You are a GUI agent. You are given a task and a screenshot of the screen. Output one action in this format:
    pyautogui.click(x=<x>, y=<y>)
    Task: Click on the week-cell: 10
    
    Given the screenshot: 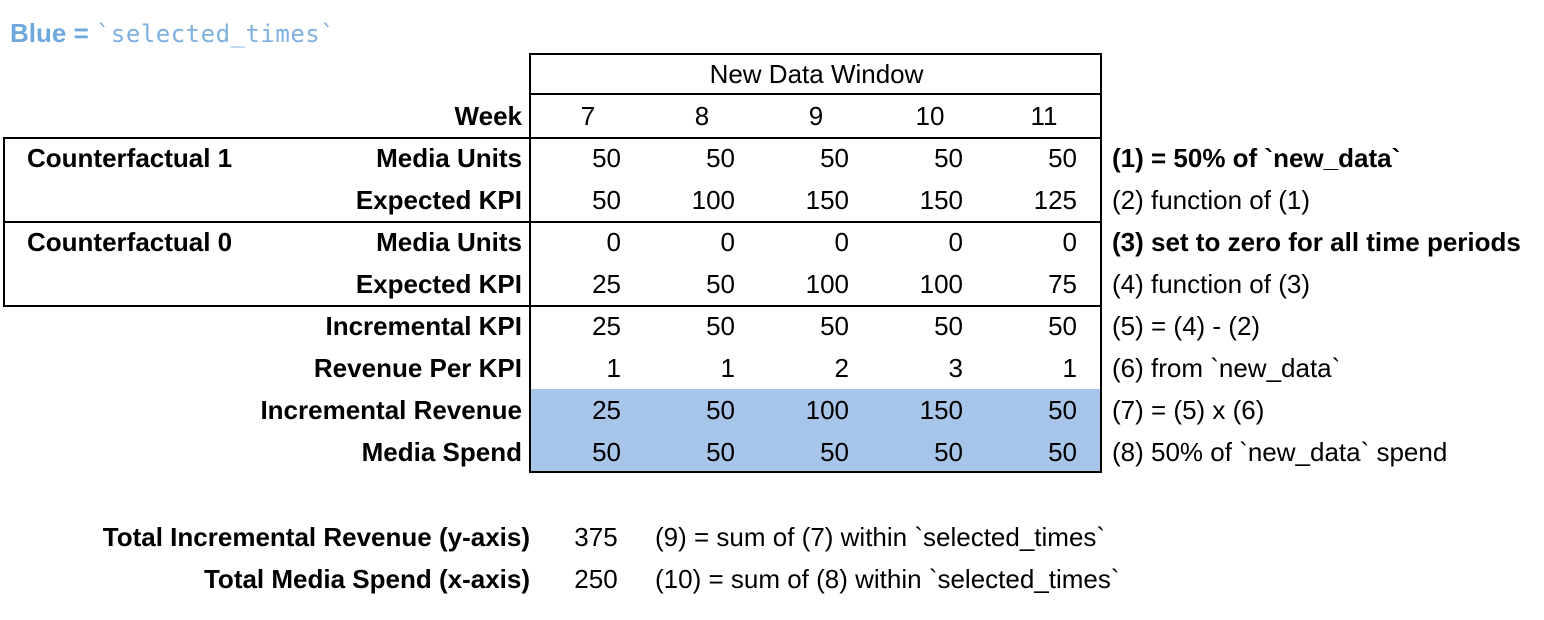 What is the action you would take?
    pyautogui.click(x=930, y=116)
    